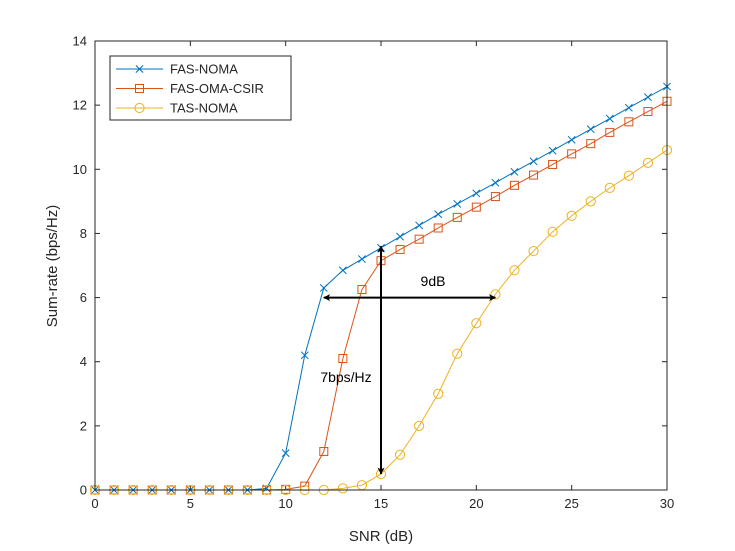 The height and width of the screenshot is (551, 735). What do you see at coordinates (381, 503) in the screenshot?
I see `x-tick-label: 15` at bounding box center [381, 503].